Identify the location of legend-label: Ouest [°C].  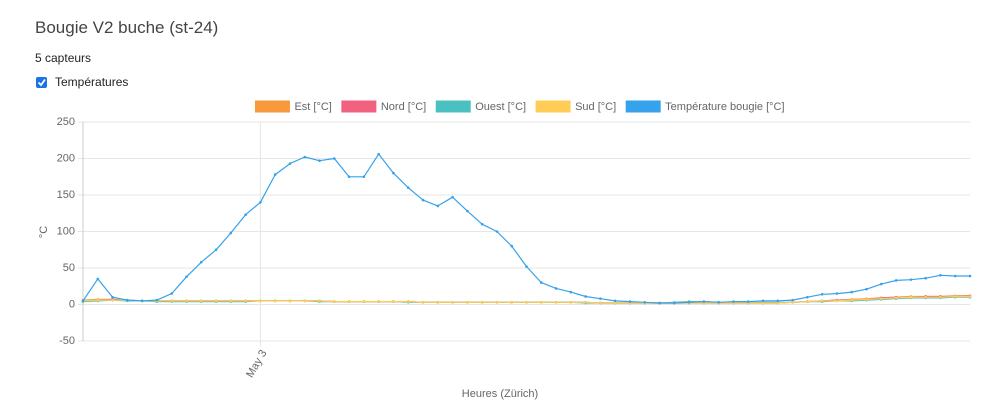
(500, 107).